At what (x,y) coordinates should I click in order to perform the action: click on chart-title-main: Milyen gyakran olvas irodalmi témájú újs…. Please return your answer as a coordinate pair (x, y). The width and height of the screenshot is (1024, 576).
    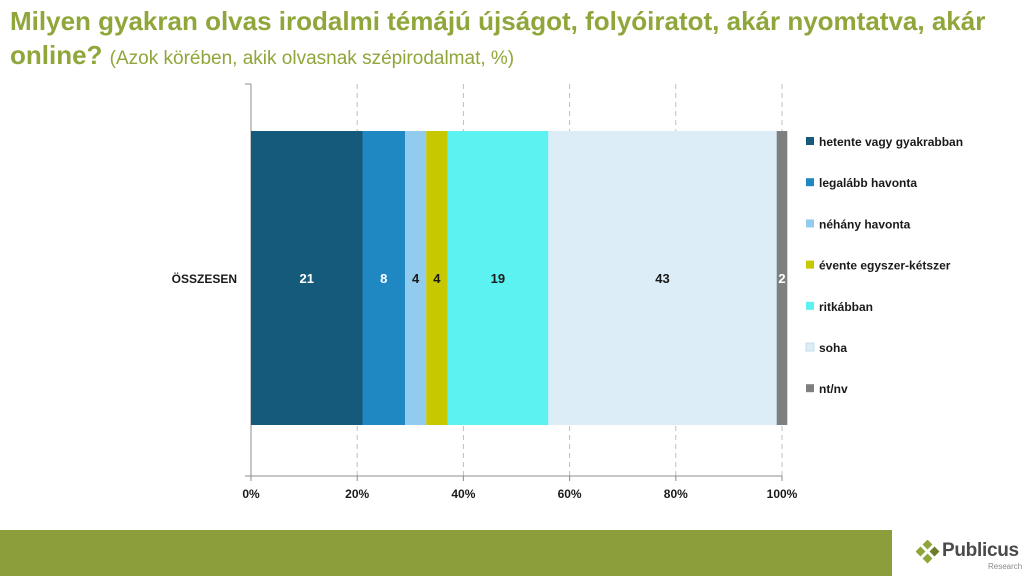
    Looking at the image, I should click on (498, 38).